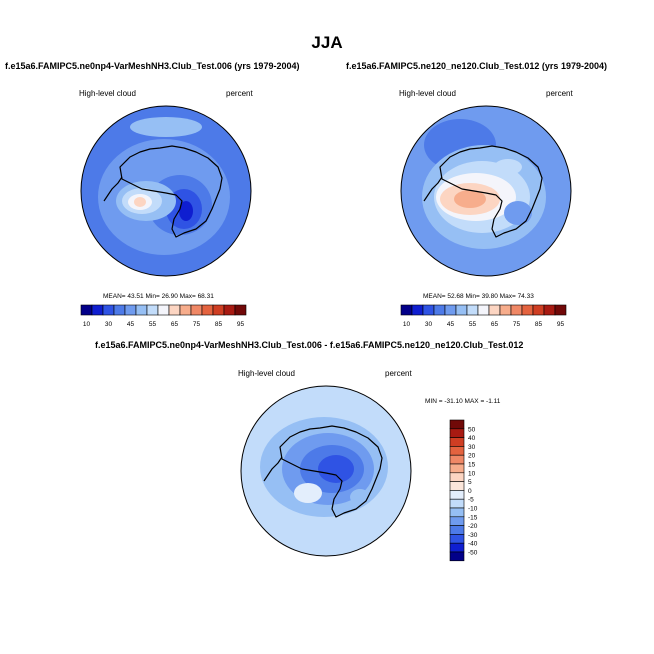  I want to click on diff-colorbar-tick: -50, so click(473, 553).